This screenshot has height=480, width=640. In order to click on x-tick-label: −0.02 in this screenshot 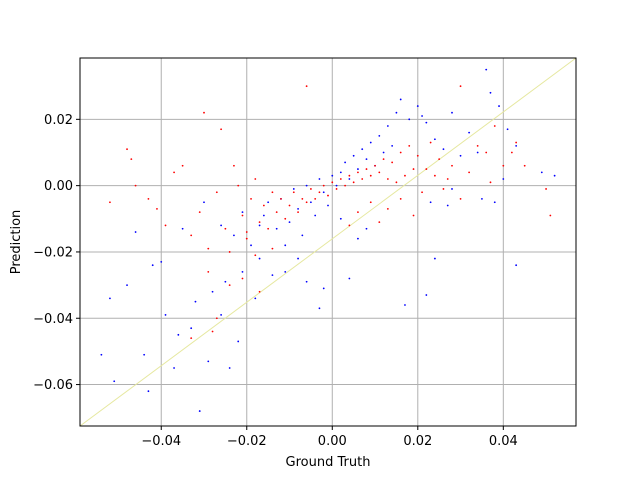, I will do `click(247, 441)`.